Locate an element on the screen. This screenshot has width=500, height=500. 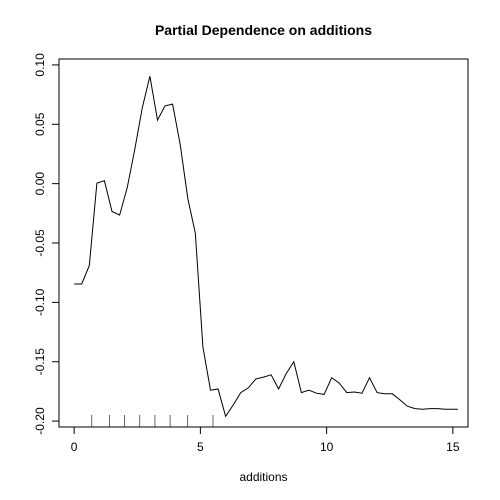
y-axis: -0.20 -0.15 -0.10 -0.05 0.00 0.05 0.10 is located at coordinates (46, 244).